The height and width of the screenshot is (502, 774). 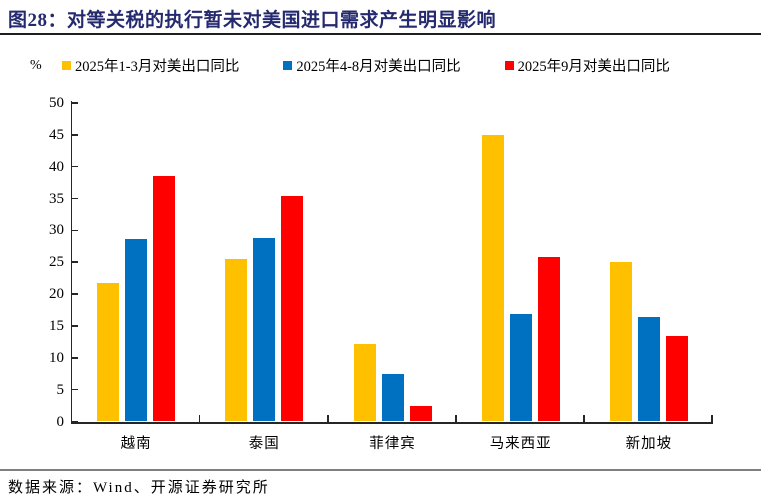 I want to click on data-source: 数据来源：Wind、开源证券研究所, so click(x=139, y=488).